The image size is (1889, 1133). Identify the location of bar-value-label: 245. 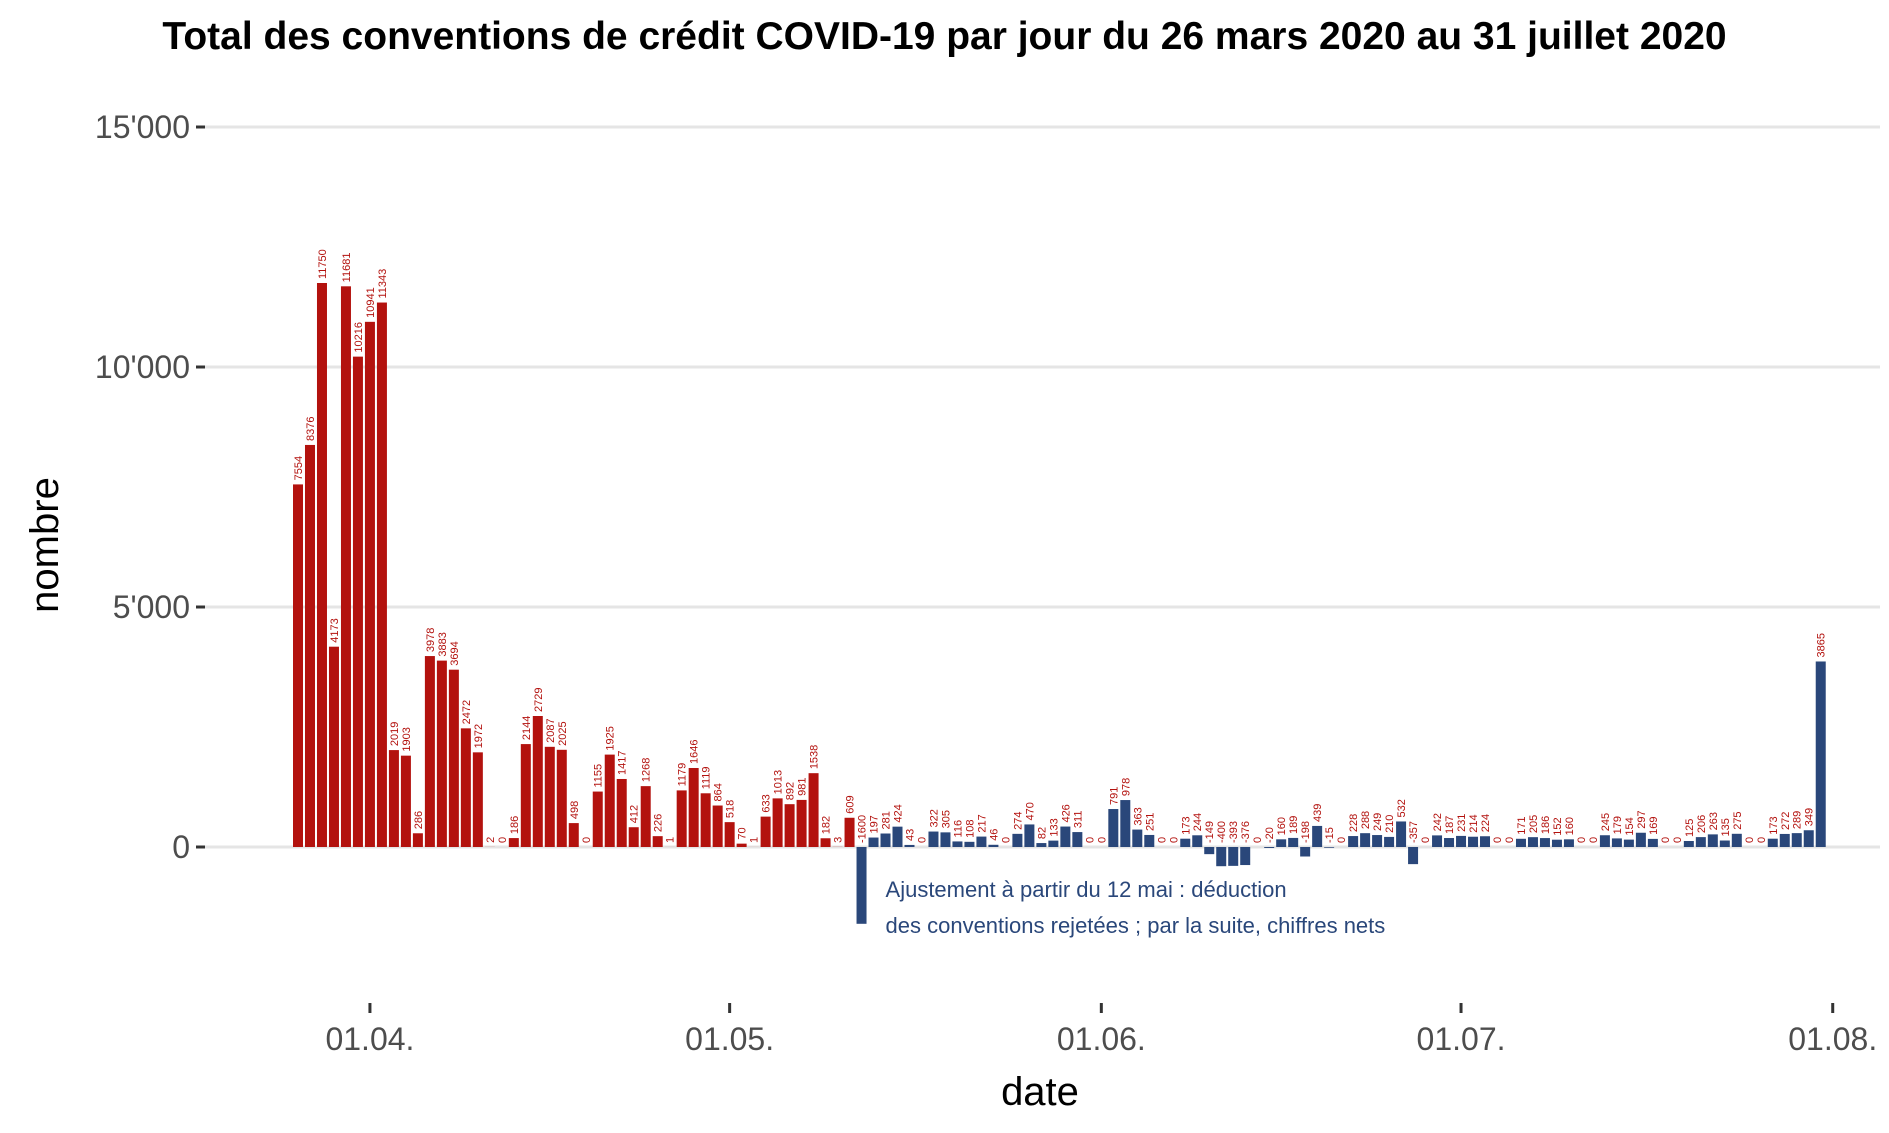
(1606, 822).